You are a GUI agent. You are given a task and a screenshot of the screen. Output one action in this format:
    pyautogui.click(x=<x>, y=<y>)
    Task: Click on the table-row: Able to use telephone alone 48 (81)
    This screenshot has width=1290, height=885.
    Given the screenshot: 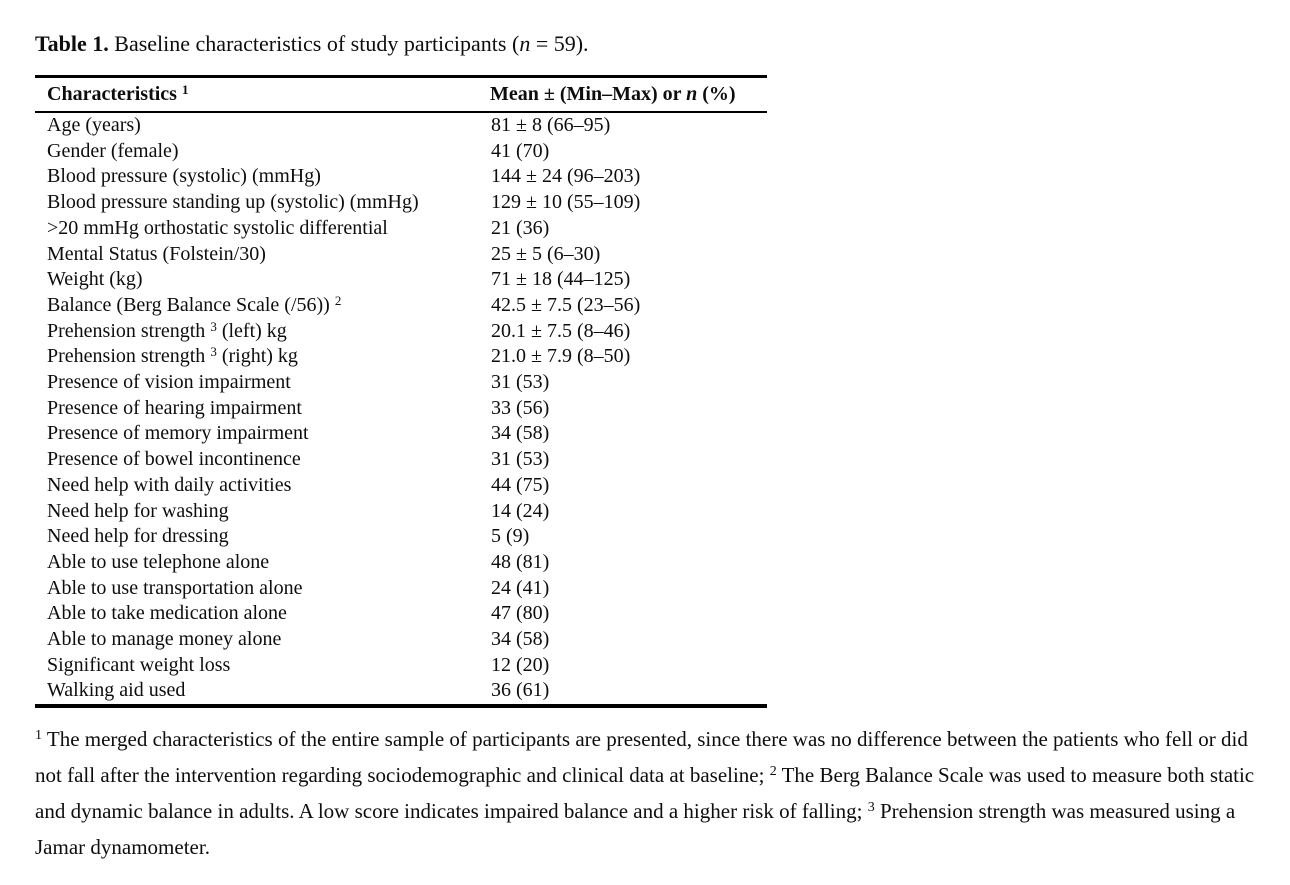 What is the action you would take?
    pyautogui.click(x=401, y=563)
    